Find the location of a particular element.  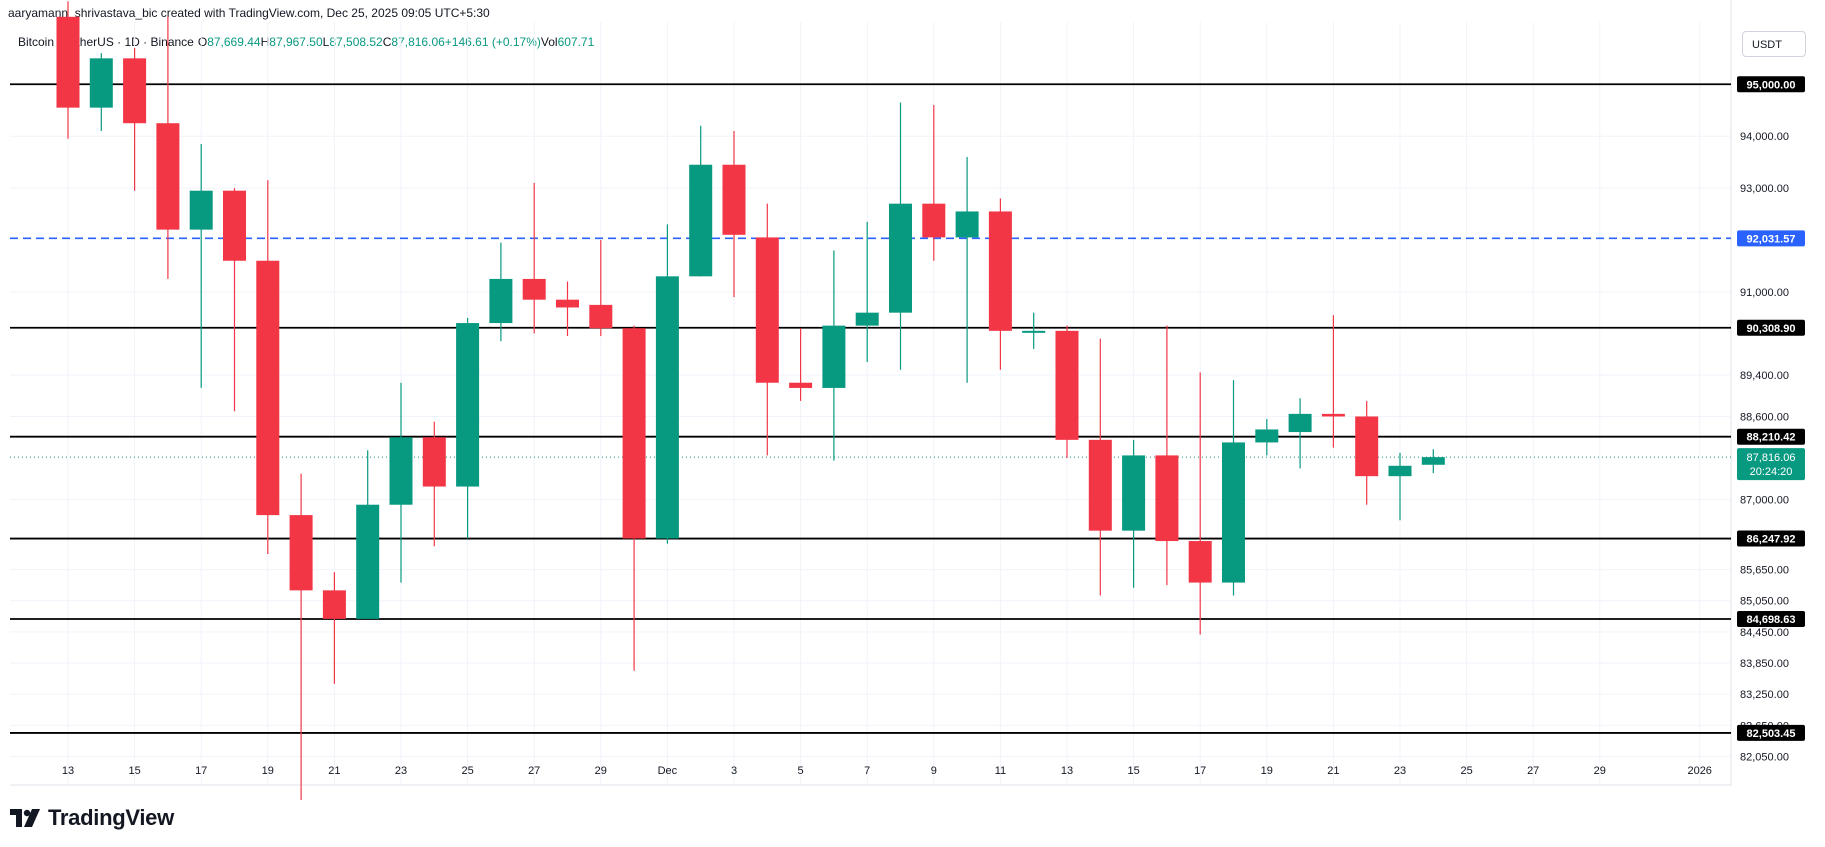

date-tick-label: 25 is located at coordinates (467, 771).